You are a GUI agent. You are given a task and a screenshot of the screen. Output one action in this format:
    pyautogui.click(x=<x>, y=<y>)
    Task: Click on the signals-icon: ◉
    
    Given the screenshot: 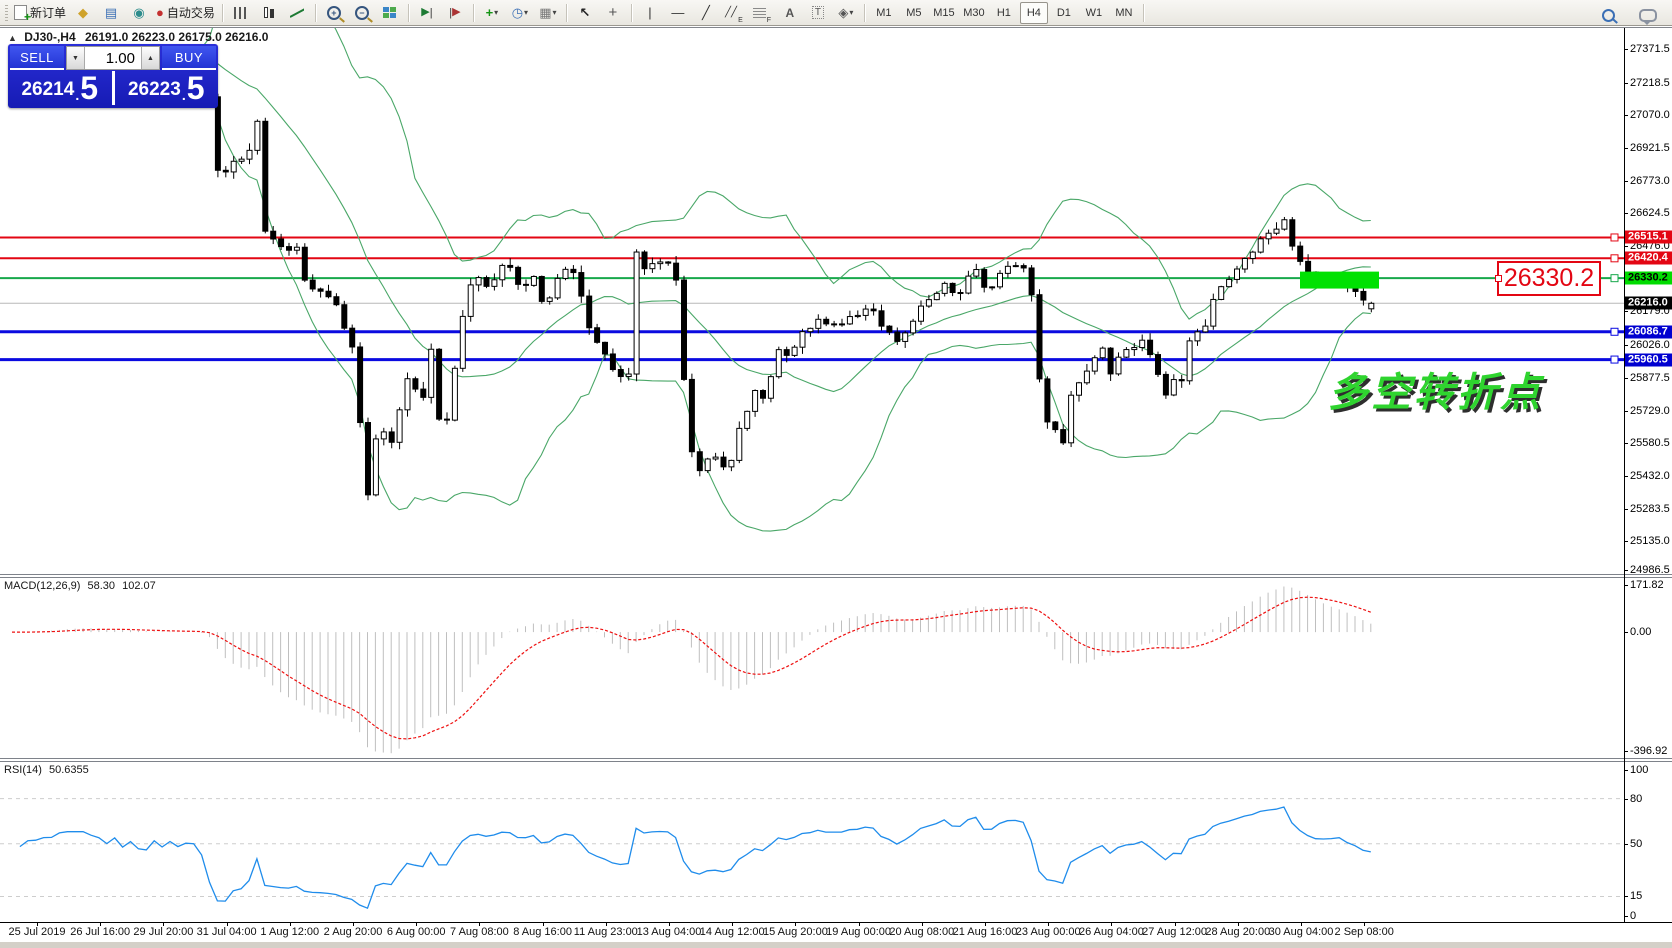 What is the action you would take?
    pyautogui.click(x=139, y=12)
    